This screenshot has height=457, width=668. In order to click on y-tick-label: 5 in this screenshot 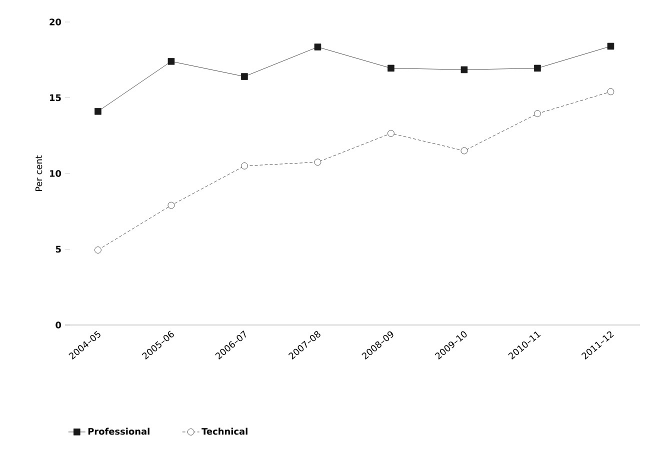, I will do `click(58, 249)`.